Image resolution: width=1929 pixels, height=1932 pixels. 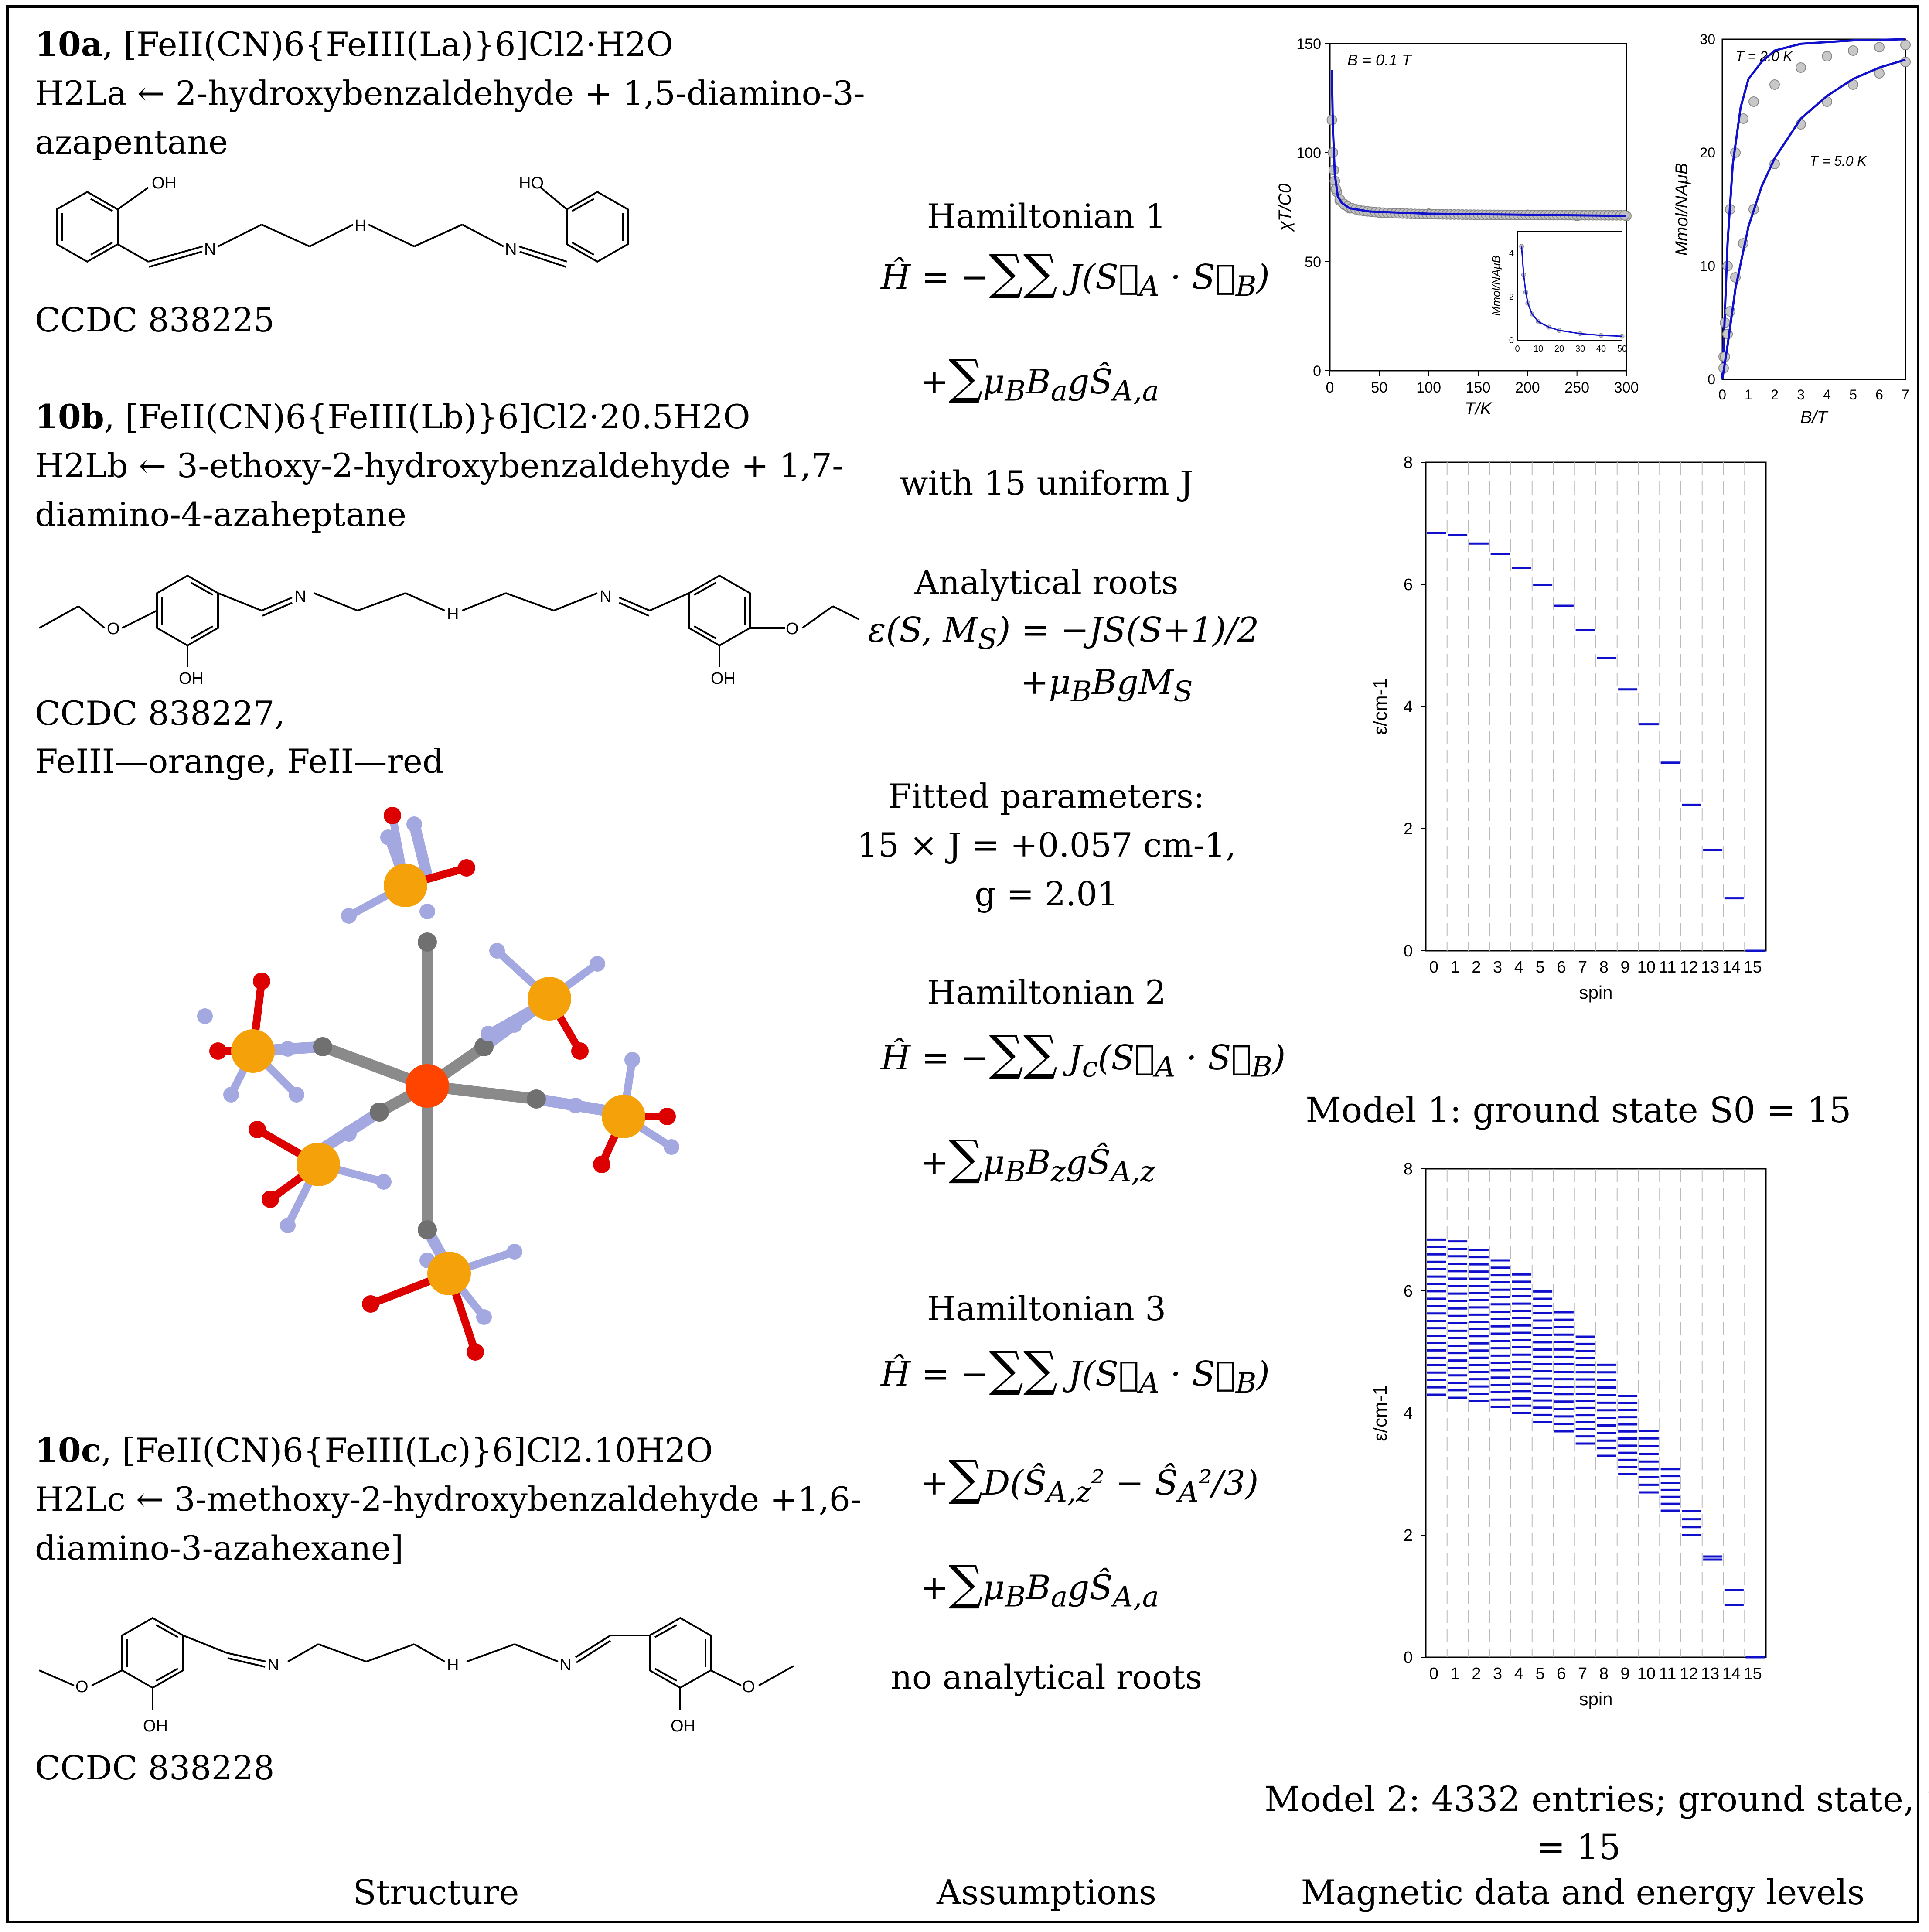 I want to click on inset-x-tick-label: 0, so click(x=1518, y=349).